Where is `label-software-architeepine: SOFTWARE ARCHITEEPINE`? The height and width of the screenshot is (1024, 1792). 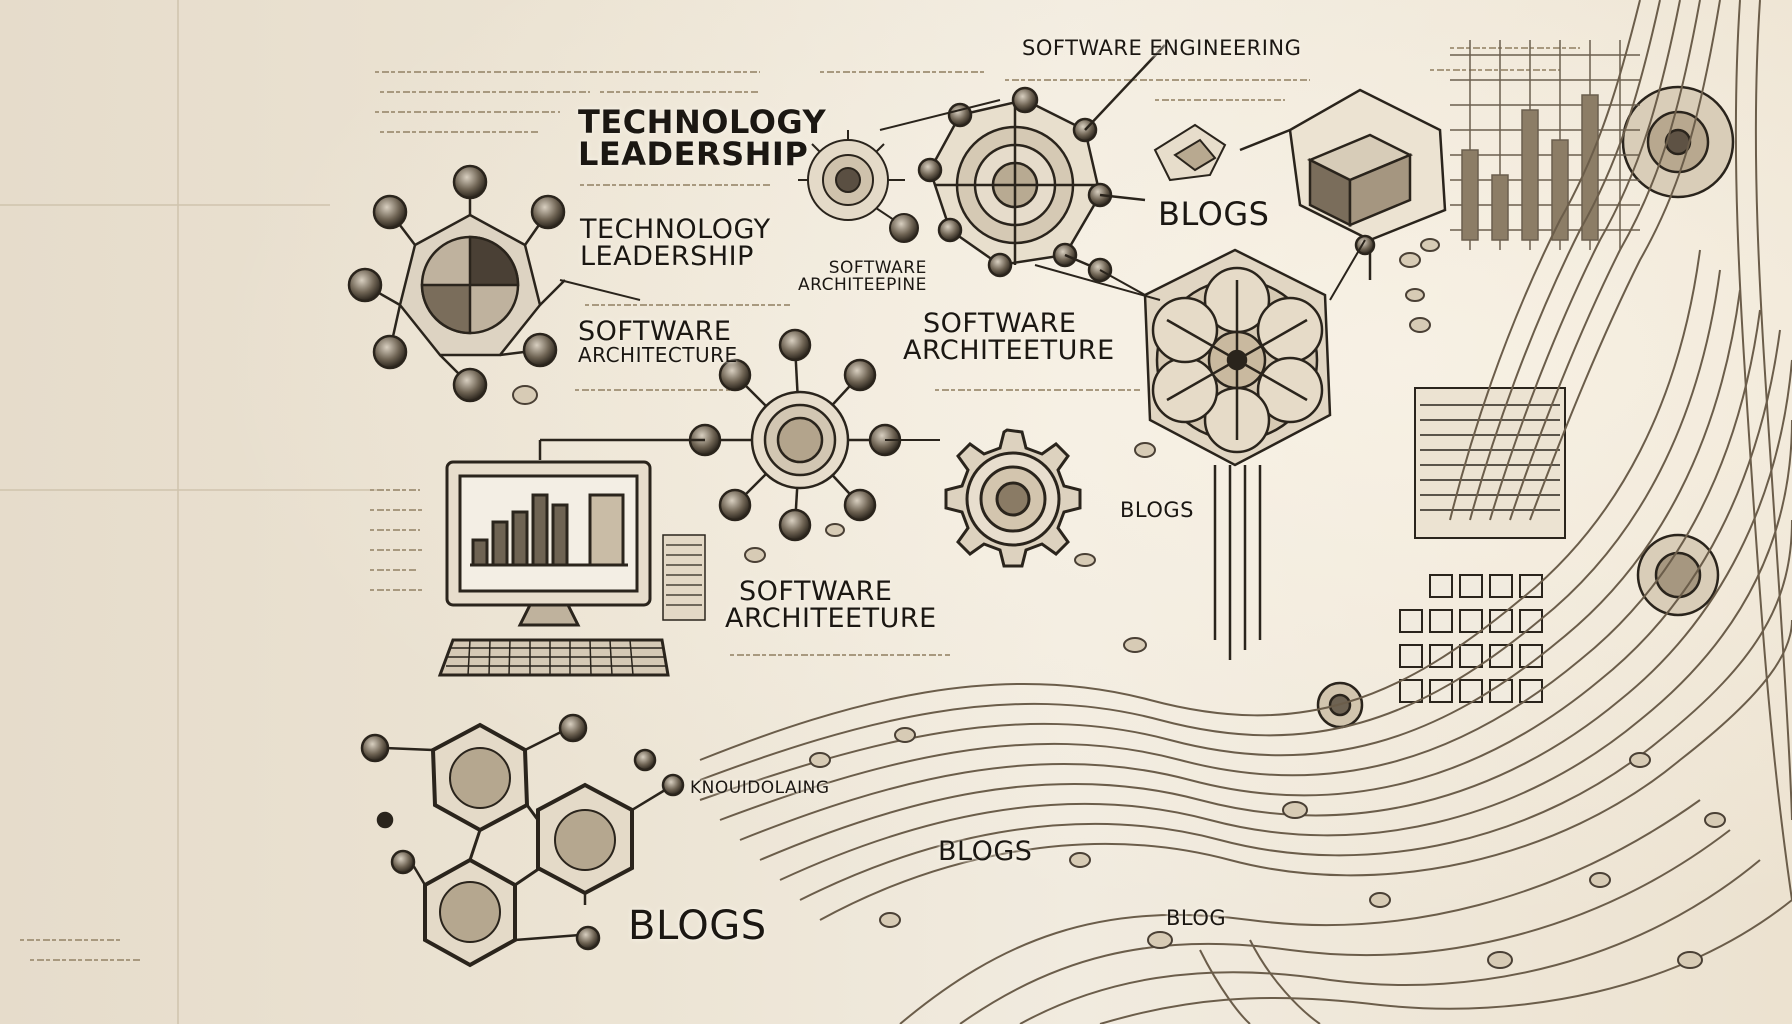
label-software-architeepine: SOFTWARE ARCHITEEPINE is located at coordinates (862, 277).